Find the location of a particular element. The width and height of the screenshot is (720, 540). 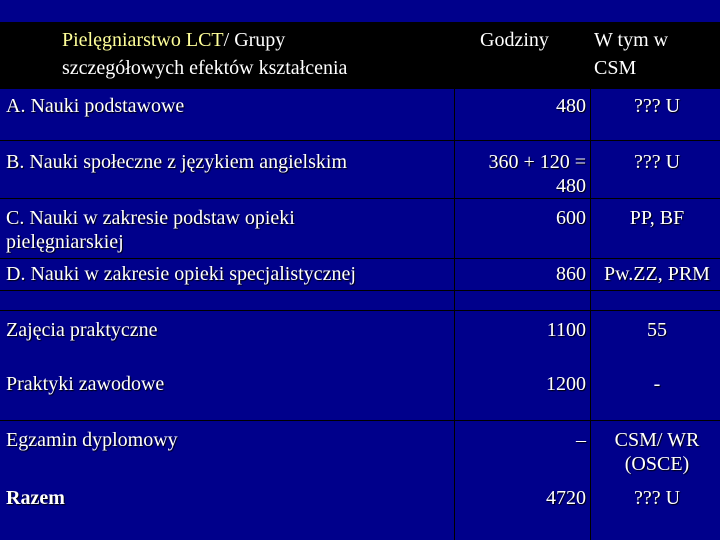

header-col-groups: Pielęgniarstwo LCT/ Grupy is located at coordinates (252, 40).